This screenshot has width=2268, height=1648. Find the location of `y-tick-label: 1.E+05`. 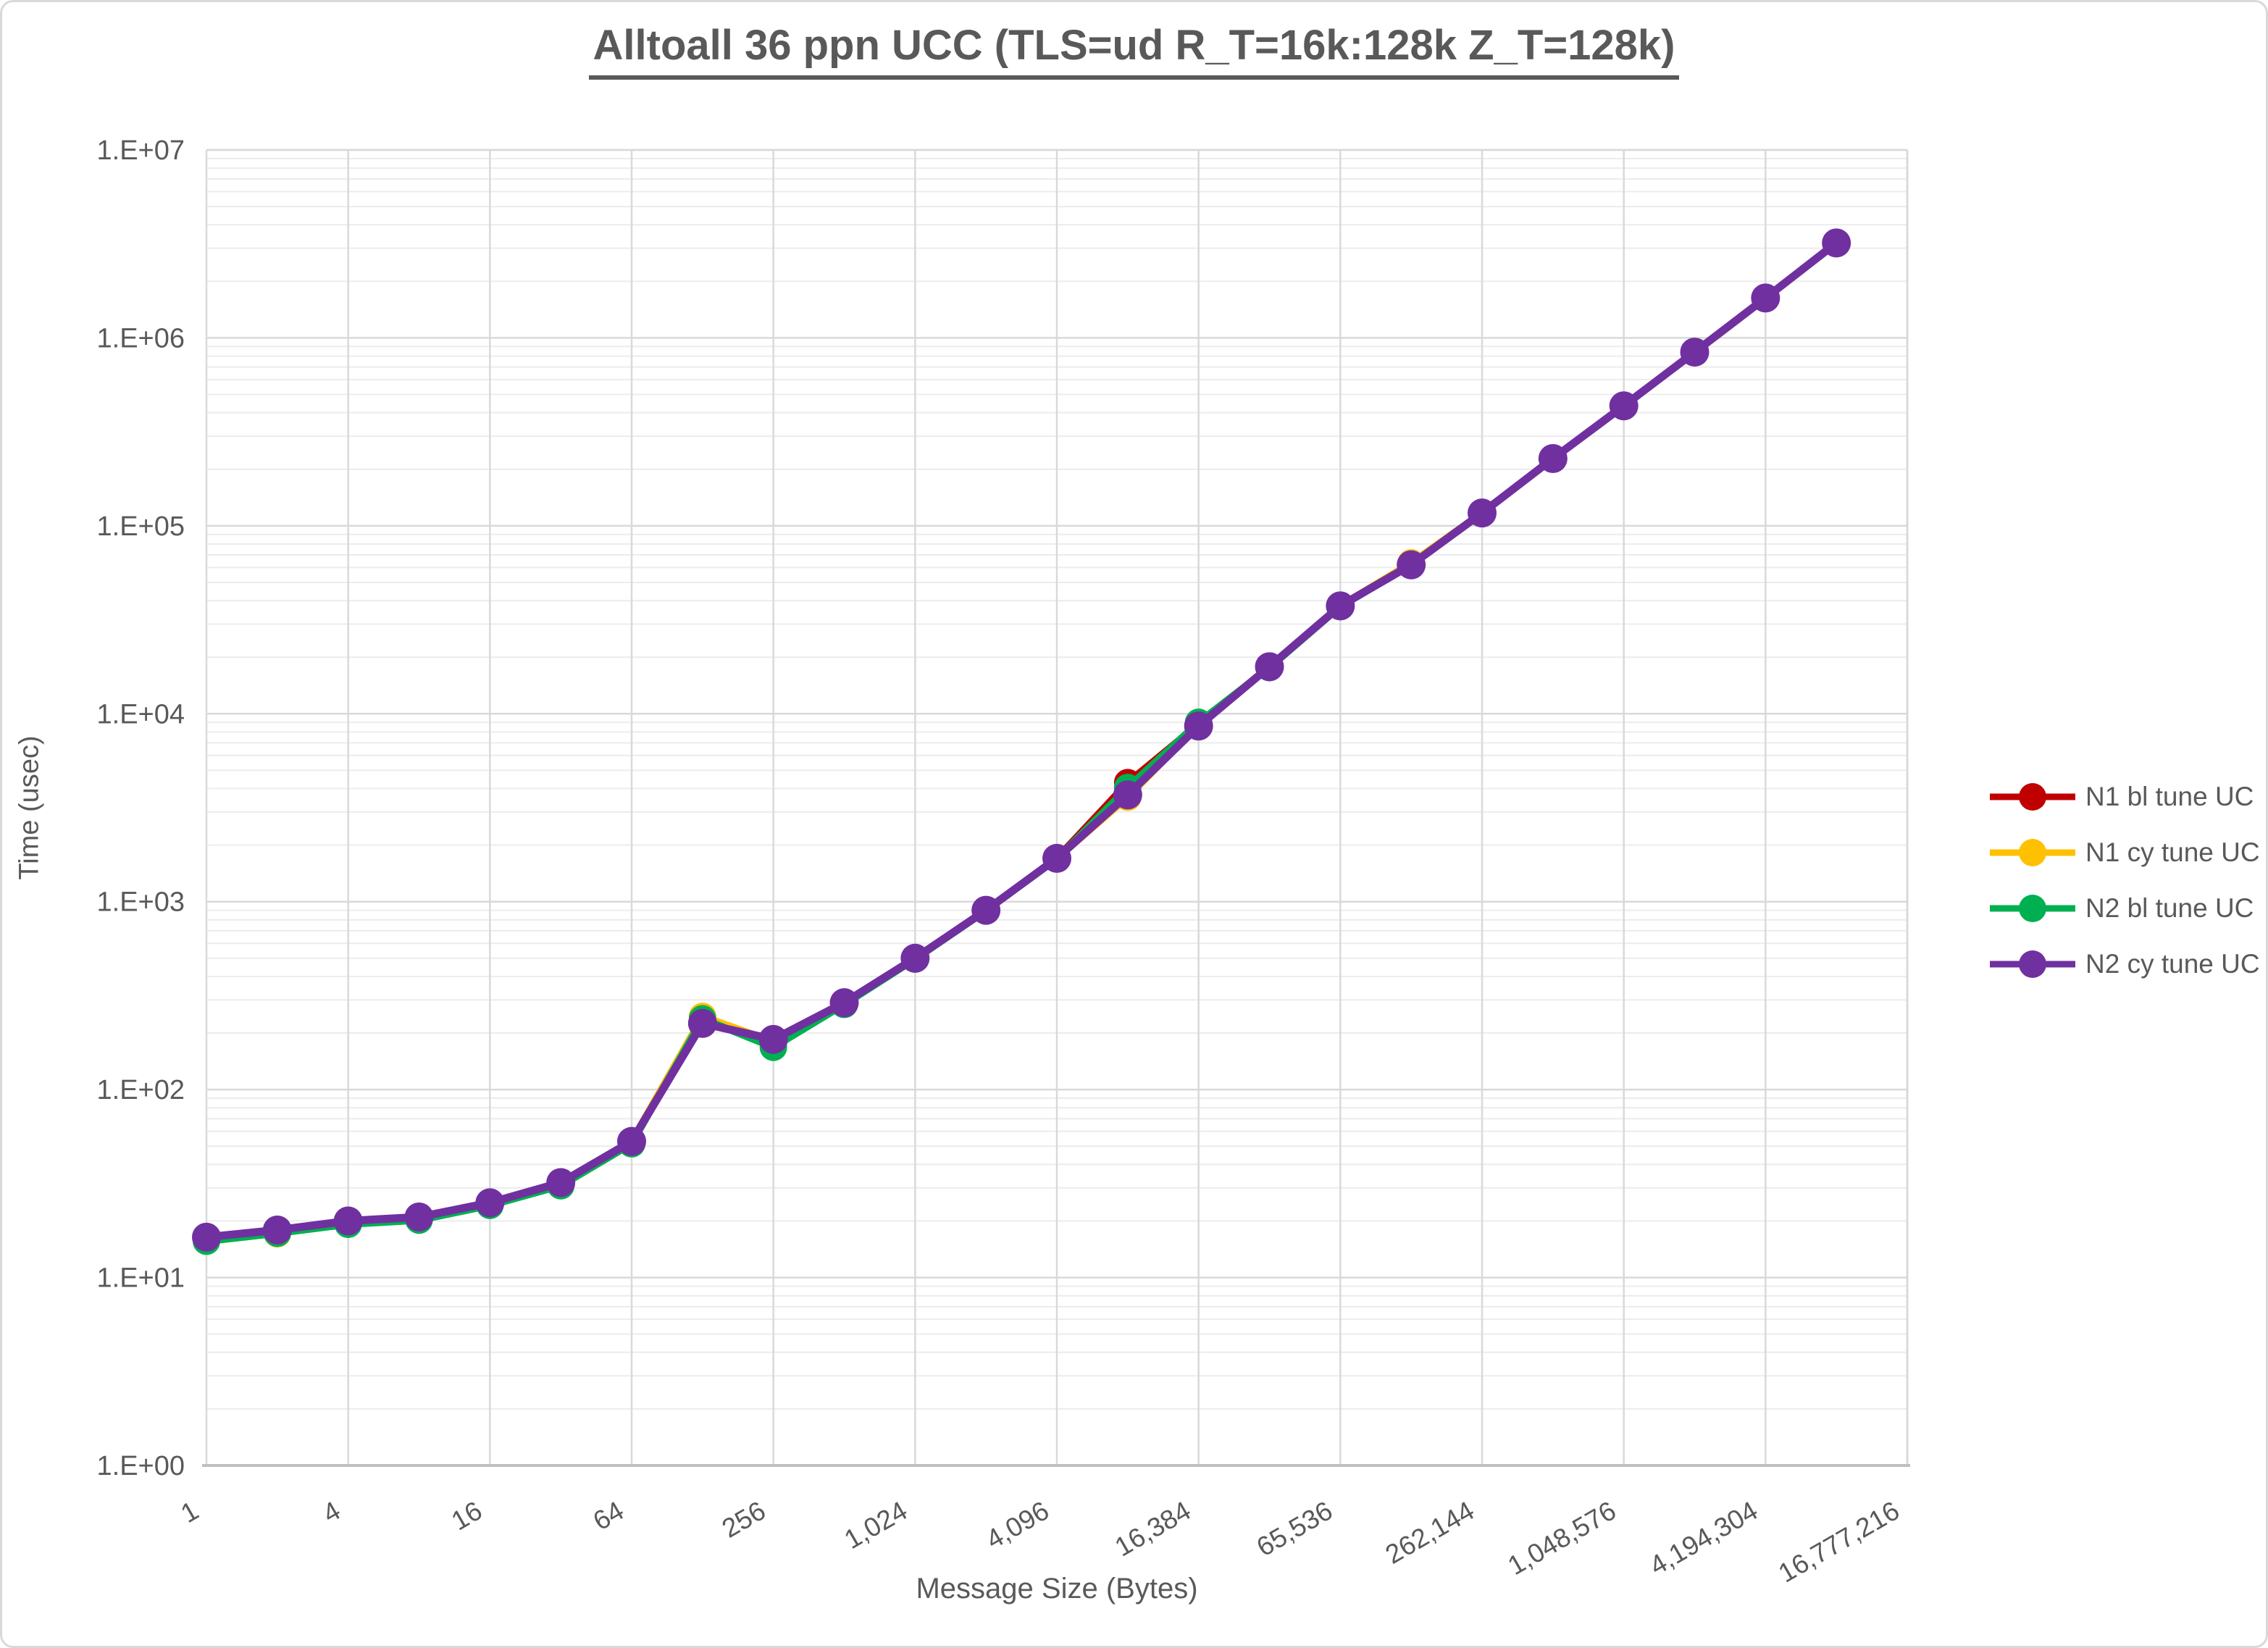

y-tick-label: 1.E+05 is located at coordinates (141, 526).